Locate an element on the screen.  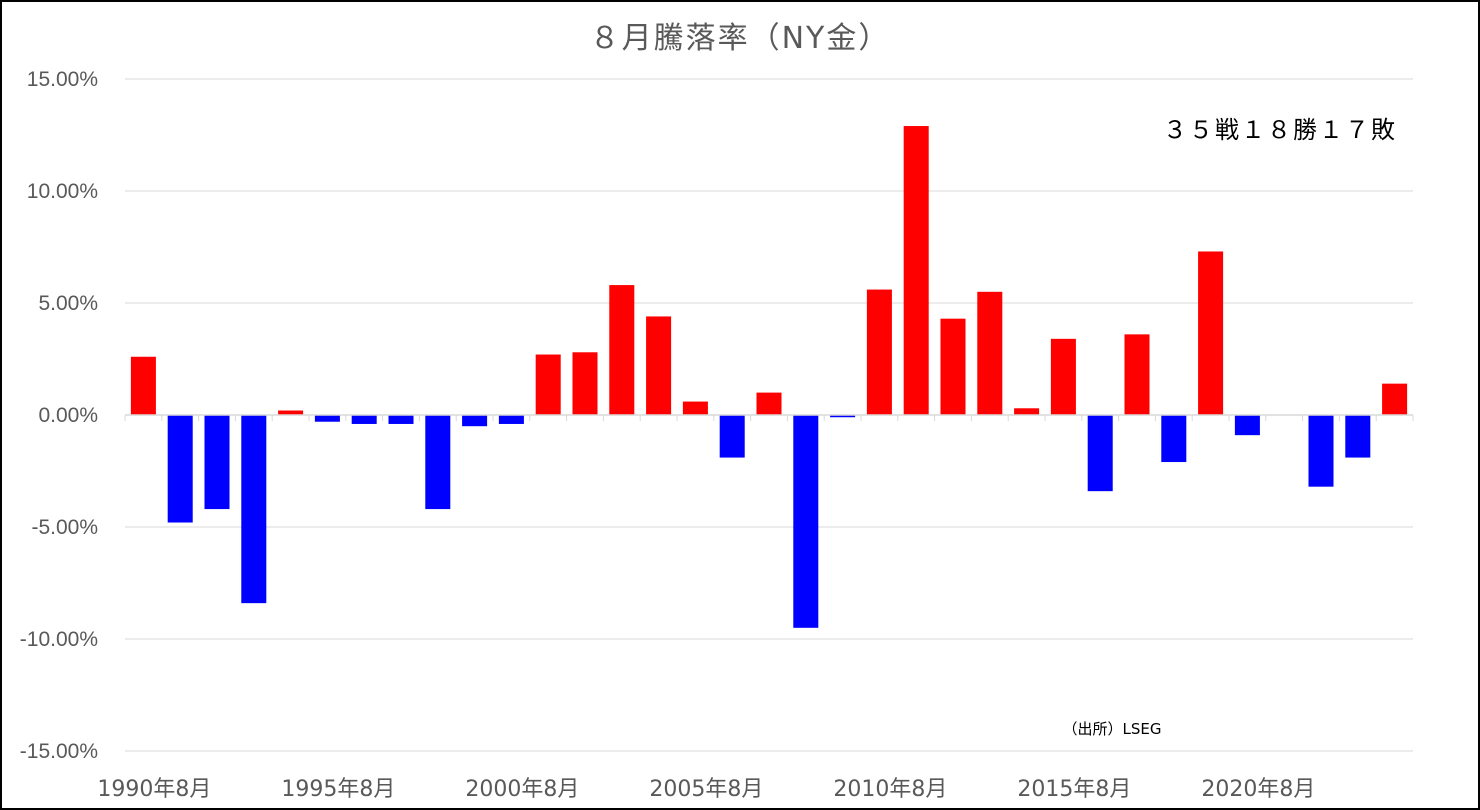
x-tick-label: 2020年8月 is located at coordinates (1258, 789).